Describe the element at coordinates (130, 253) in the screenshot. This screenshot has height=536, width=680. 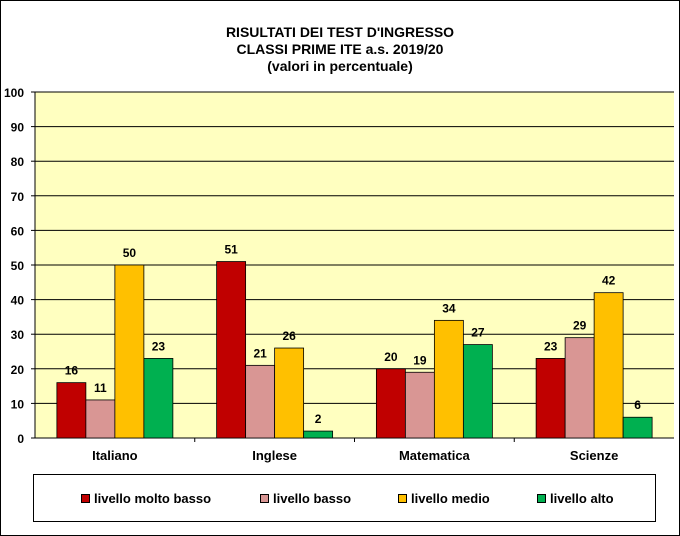
I see `data-label: 50` at that location.